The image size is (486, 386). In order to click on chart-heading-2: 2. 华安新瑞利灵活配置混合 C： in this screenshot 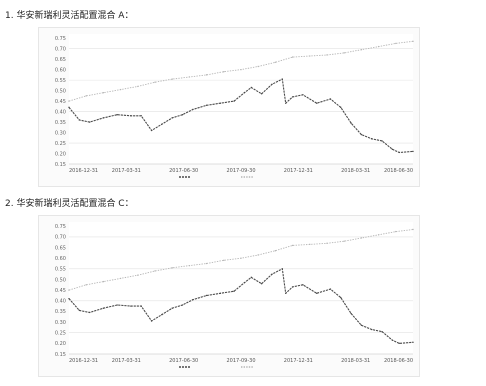, I will do `click(69, 204)`.